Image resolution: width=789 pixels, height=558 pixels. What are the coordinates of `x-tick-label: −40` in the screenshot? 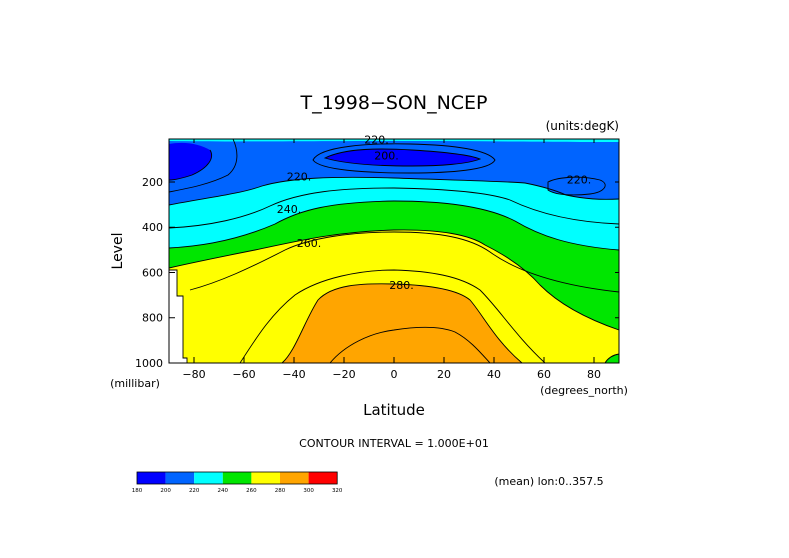 It's located at (293, 374).